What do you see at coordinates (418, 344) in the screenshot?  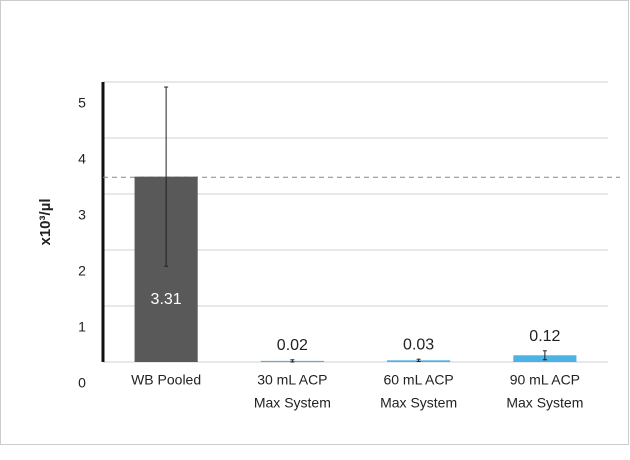 I see `value-label: 0.03` at bounding box center [418, 344].